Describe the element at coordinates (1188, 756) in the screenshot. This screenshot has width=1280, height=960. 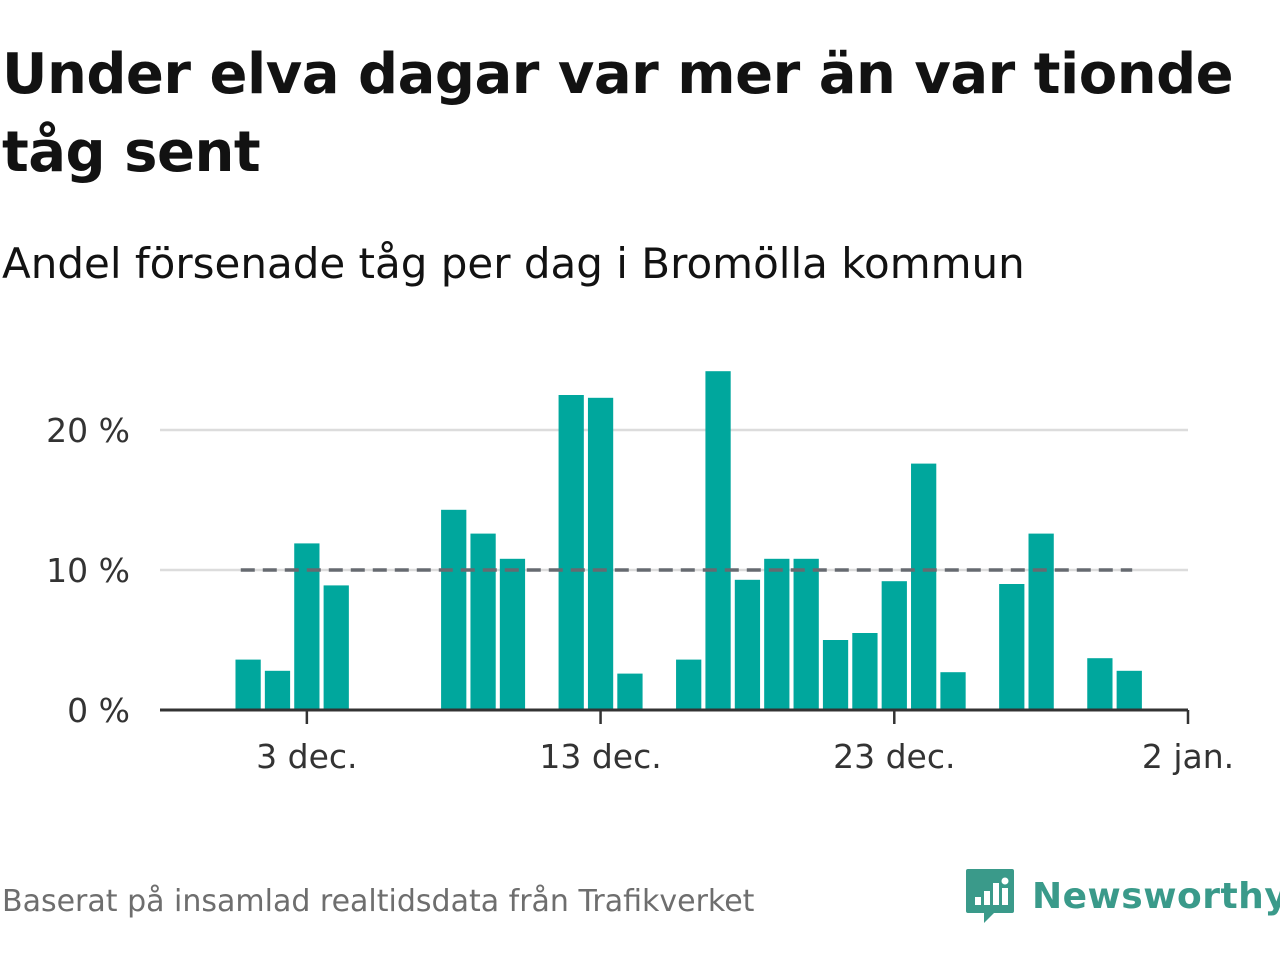
I see `x-tick-label: 2 jan.` at that location.